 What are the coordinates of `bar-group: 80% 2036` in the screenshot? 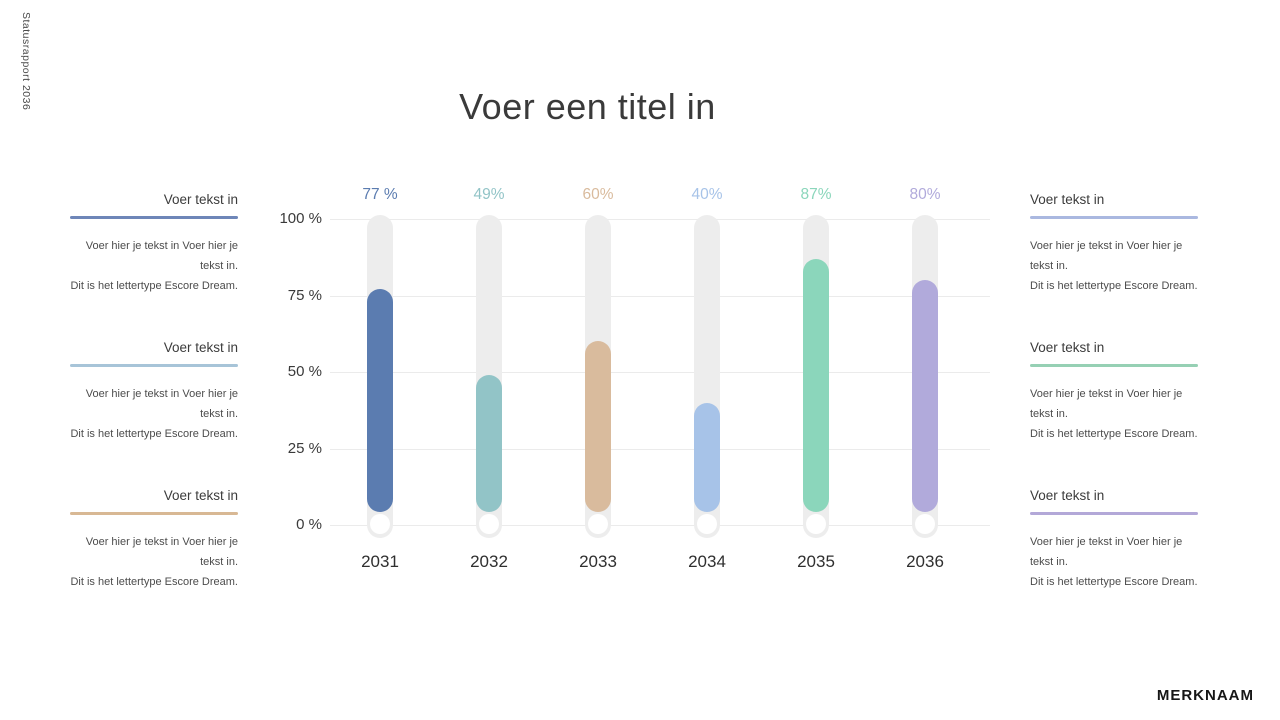 It's located at (925, 378).